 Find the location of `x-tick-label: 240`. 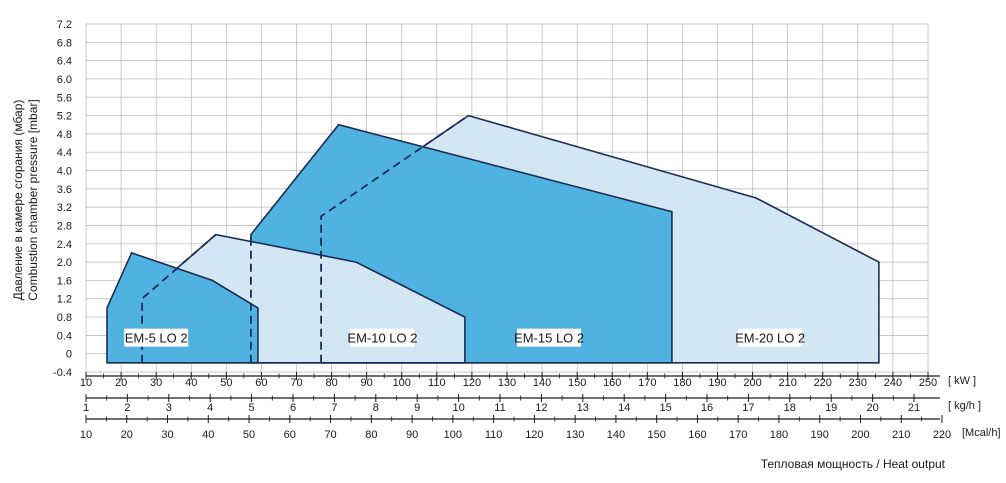

x-tick-label: 240 is located at coordinates (893, 383).